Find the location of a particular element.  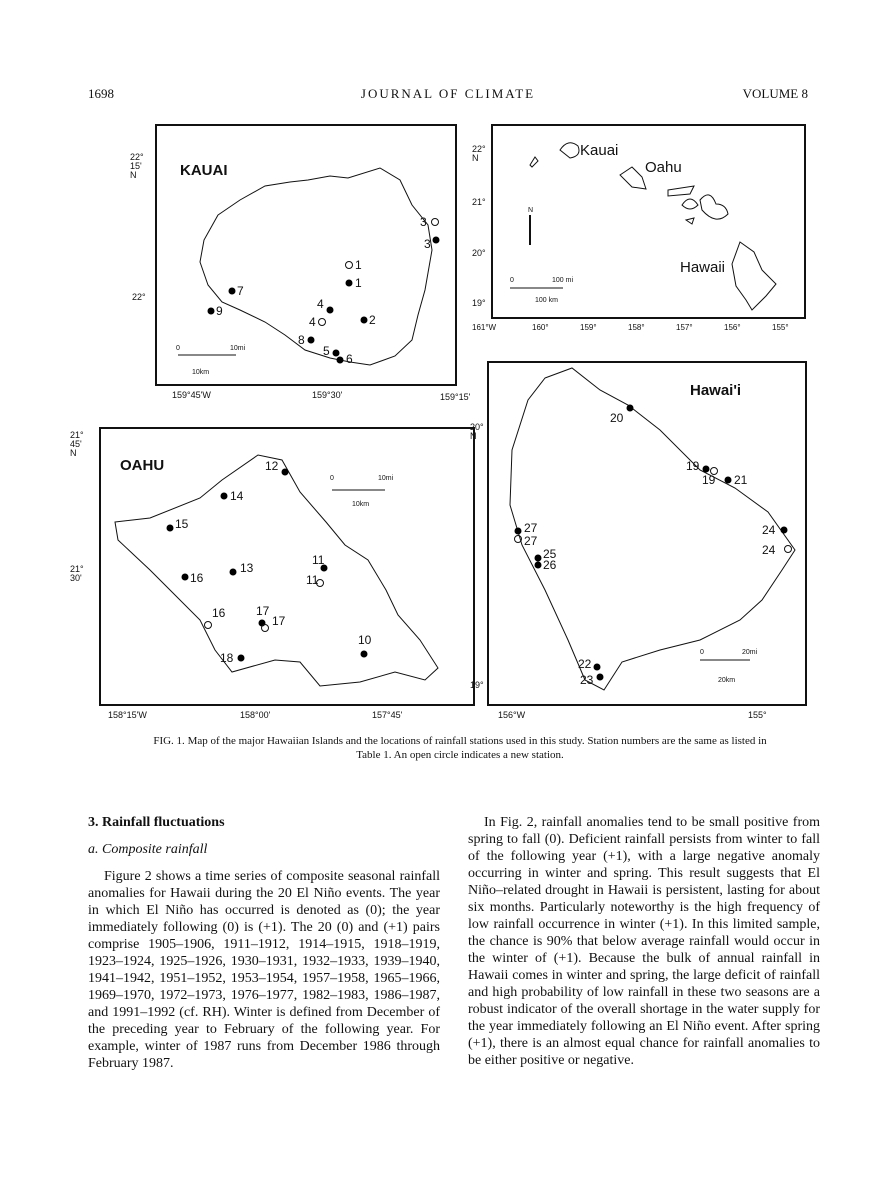

station-label: 10 is located at coordinates (365, 640).